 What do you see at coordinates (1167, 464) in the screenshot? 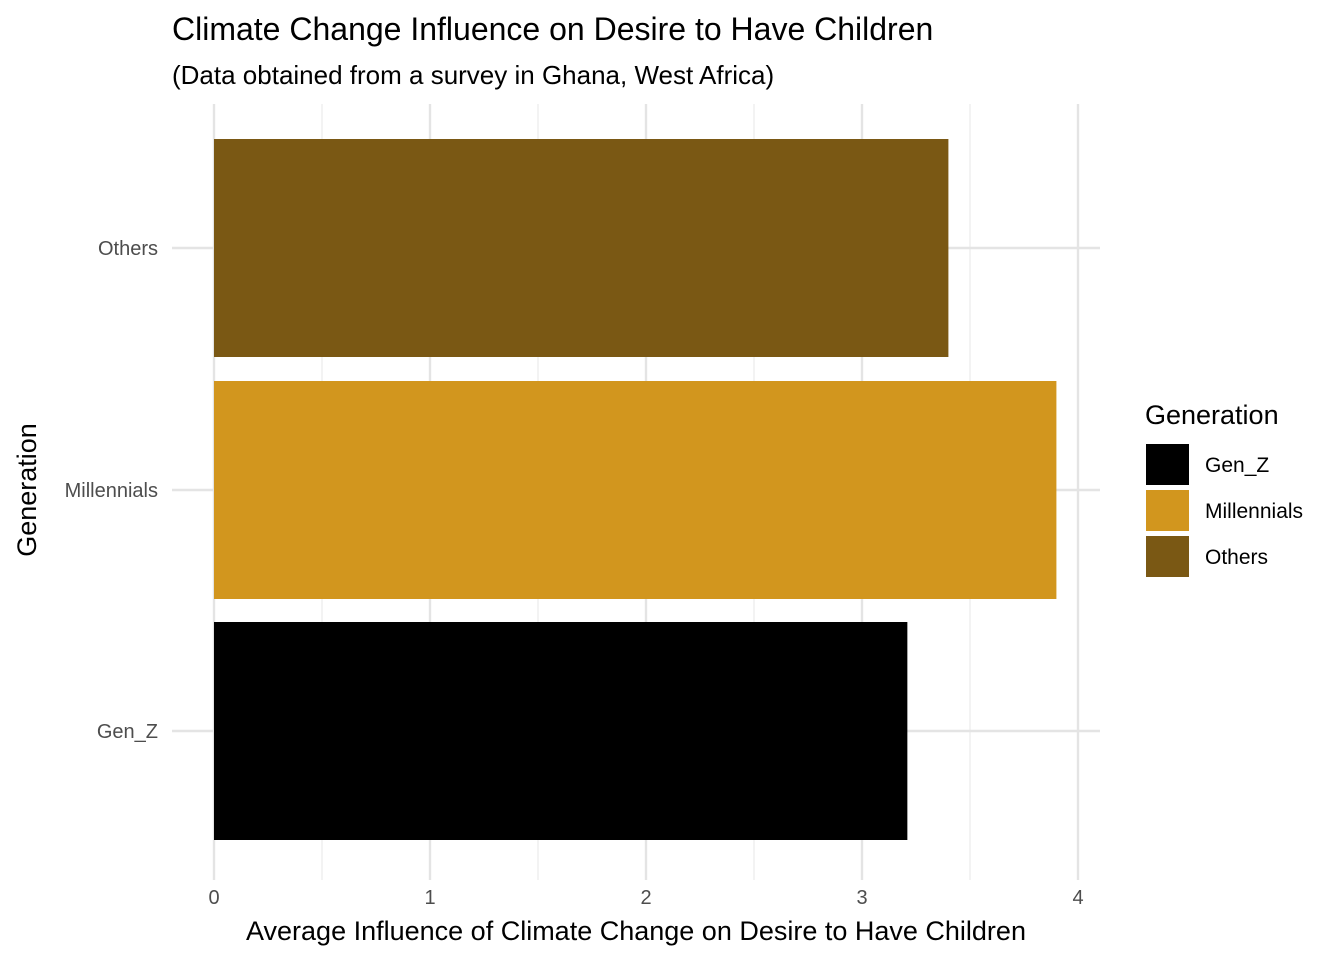
I see `legend-key-gen-z` at bounding box center [1167, 464].